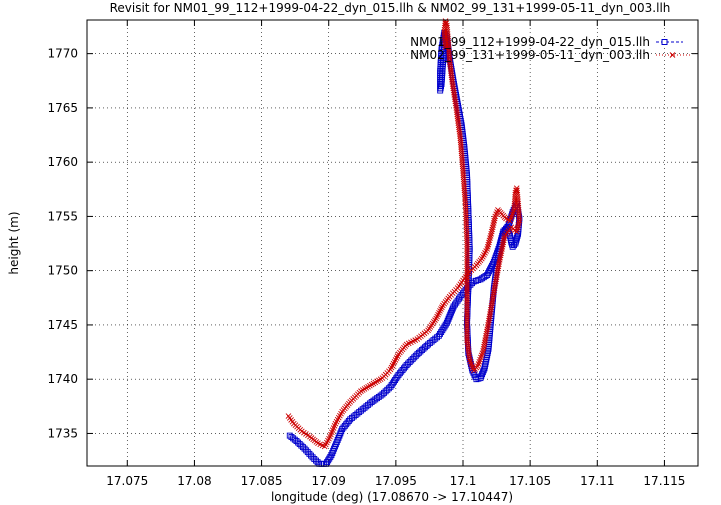  I want to click on x-tick-label: 17.08, so click(194, 481).